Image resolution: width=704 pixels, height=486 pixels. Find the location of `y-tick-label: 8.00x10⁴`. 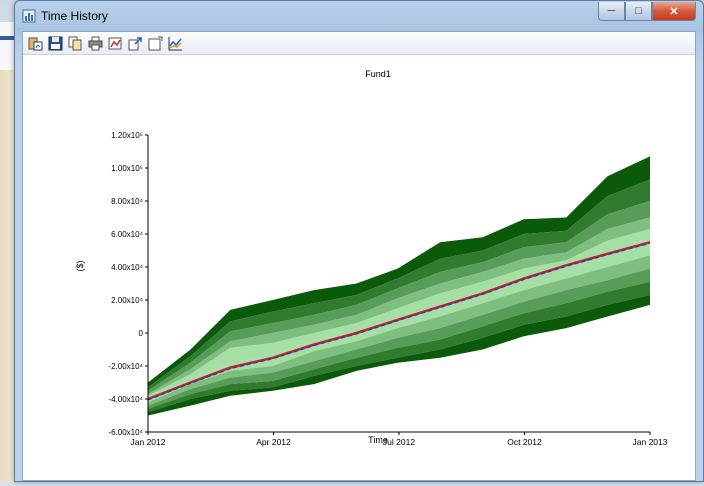

y-tick-label: 8.00x10⁴ is located at coordinates (127, 201).